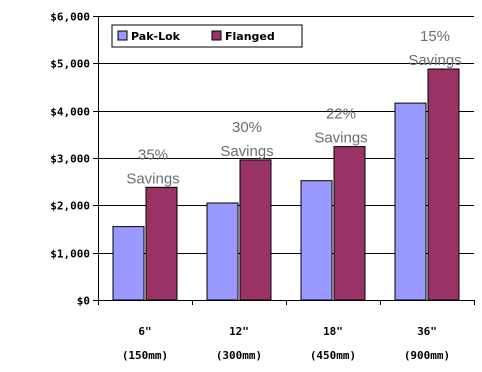 Image resolution: width=482 pixels, height=372 pixels. What do you see at coordinates (333, 355) in the screenshot?
I see `x-tick-label: (450mm)` at bounding box center [333, 355].